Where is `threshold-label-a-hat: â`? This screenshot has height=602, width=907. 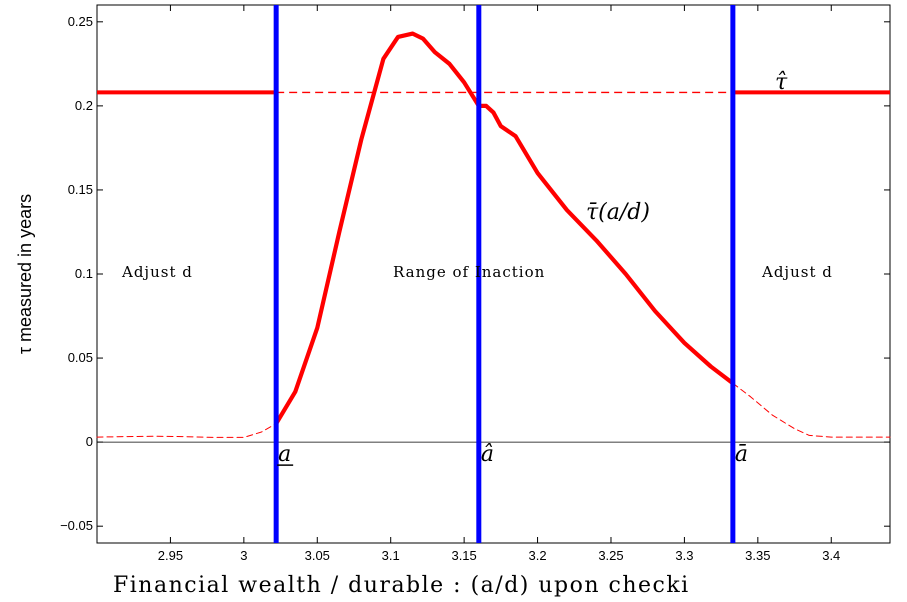 threshold-label-a-hat: â is located at coordinates (487, 454).